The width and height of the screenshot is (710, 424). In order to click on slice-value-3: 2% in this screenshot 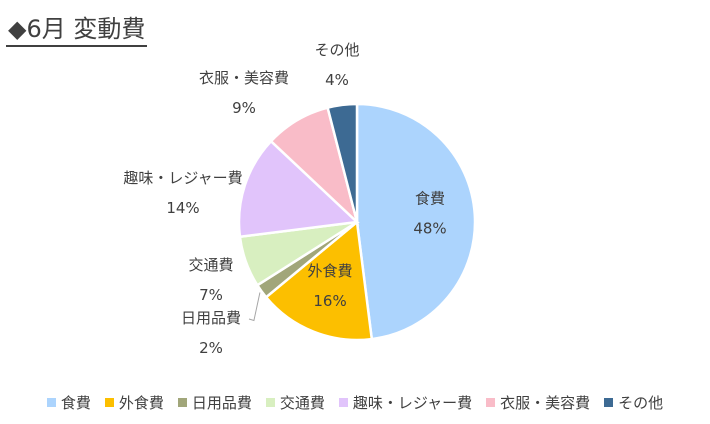, I will do `click(211, 348)`.